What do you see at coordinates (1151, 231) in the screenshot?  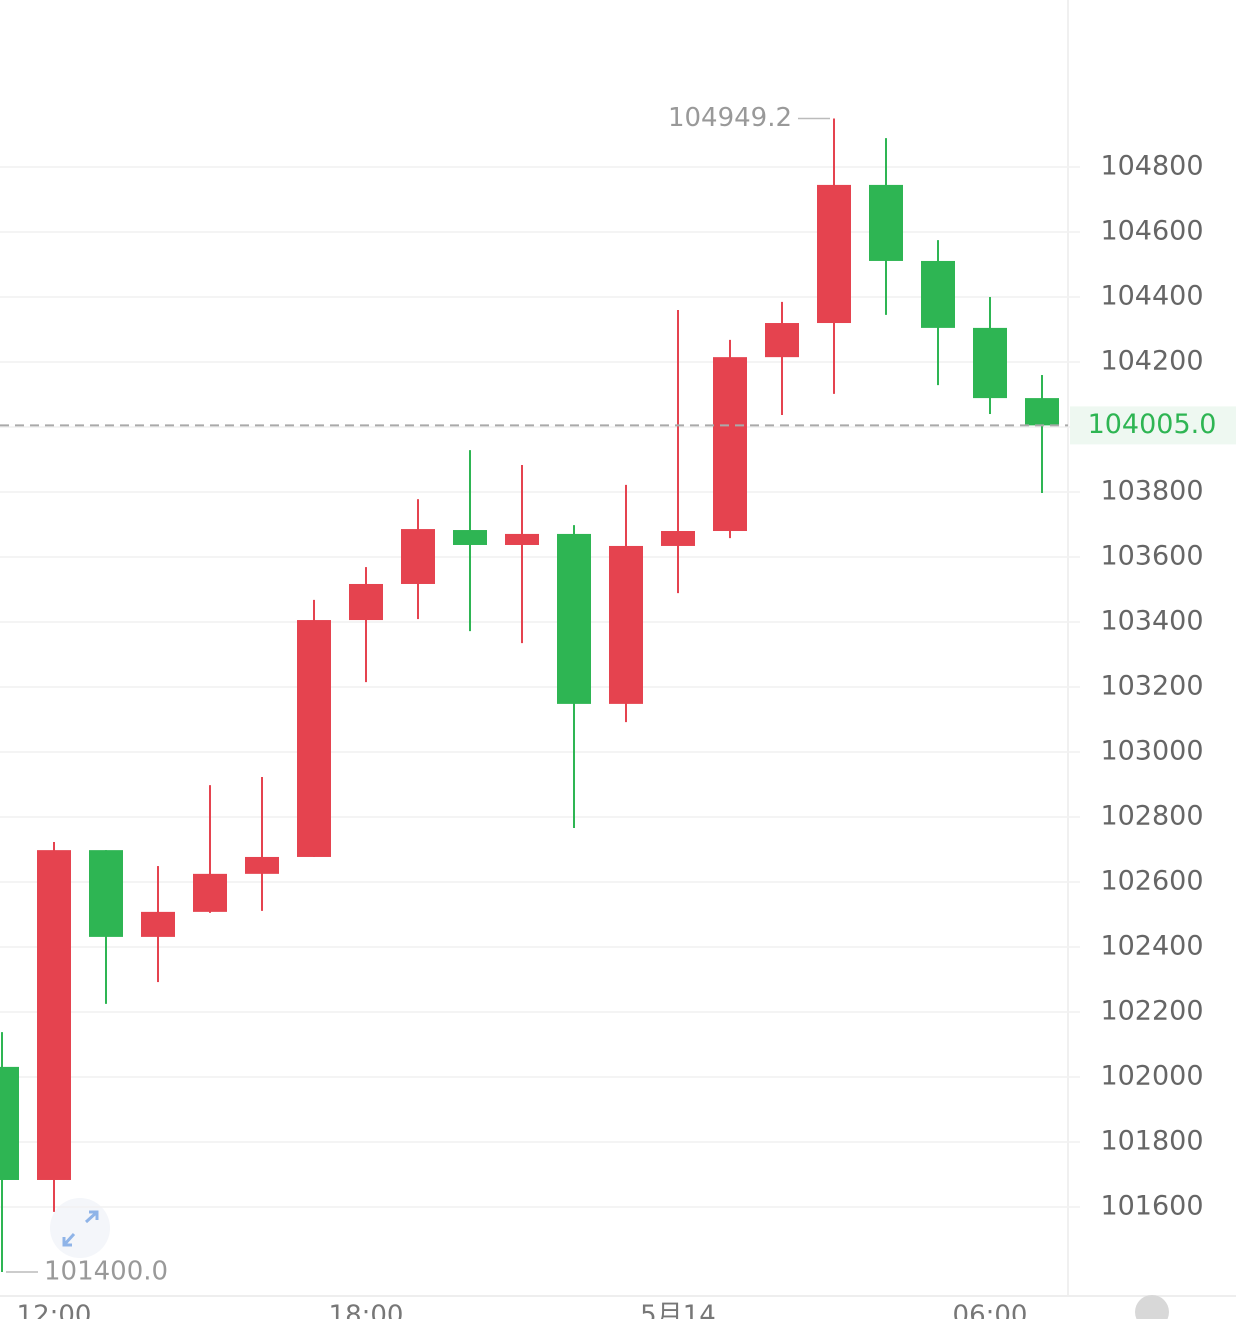 I see `y-tick-label: 104600` at bounding box center [1151, 231].